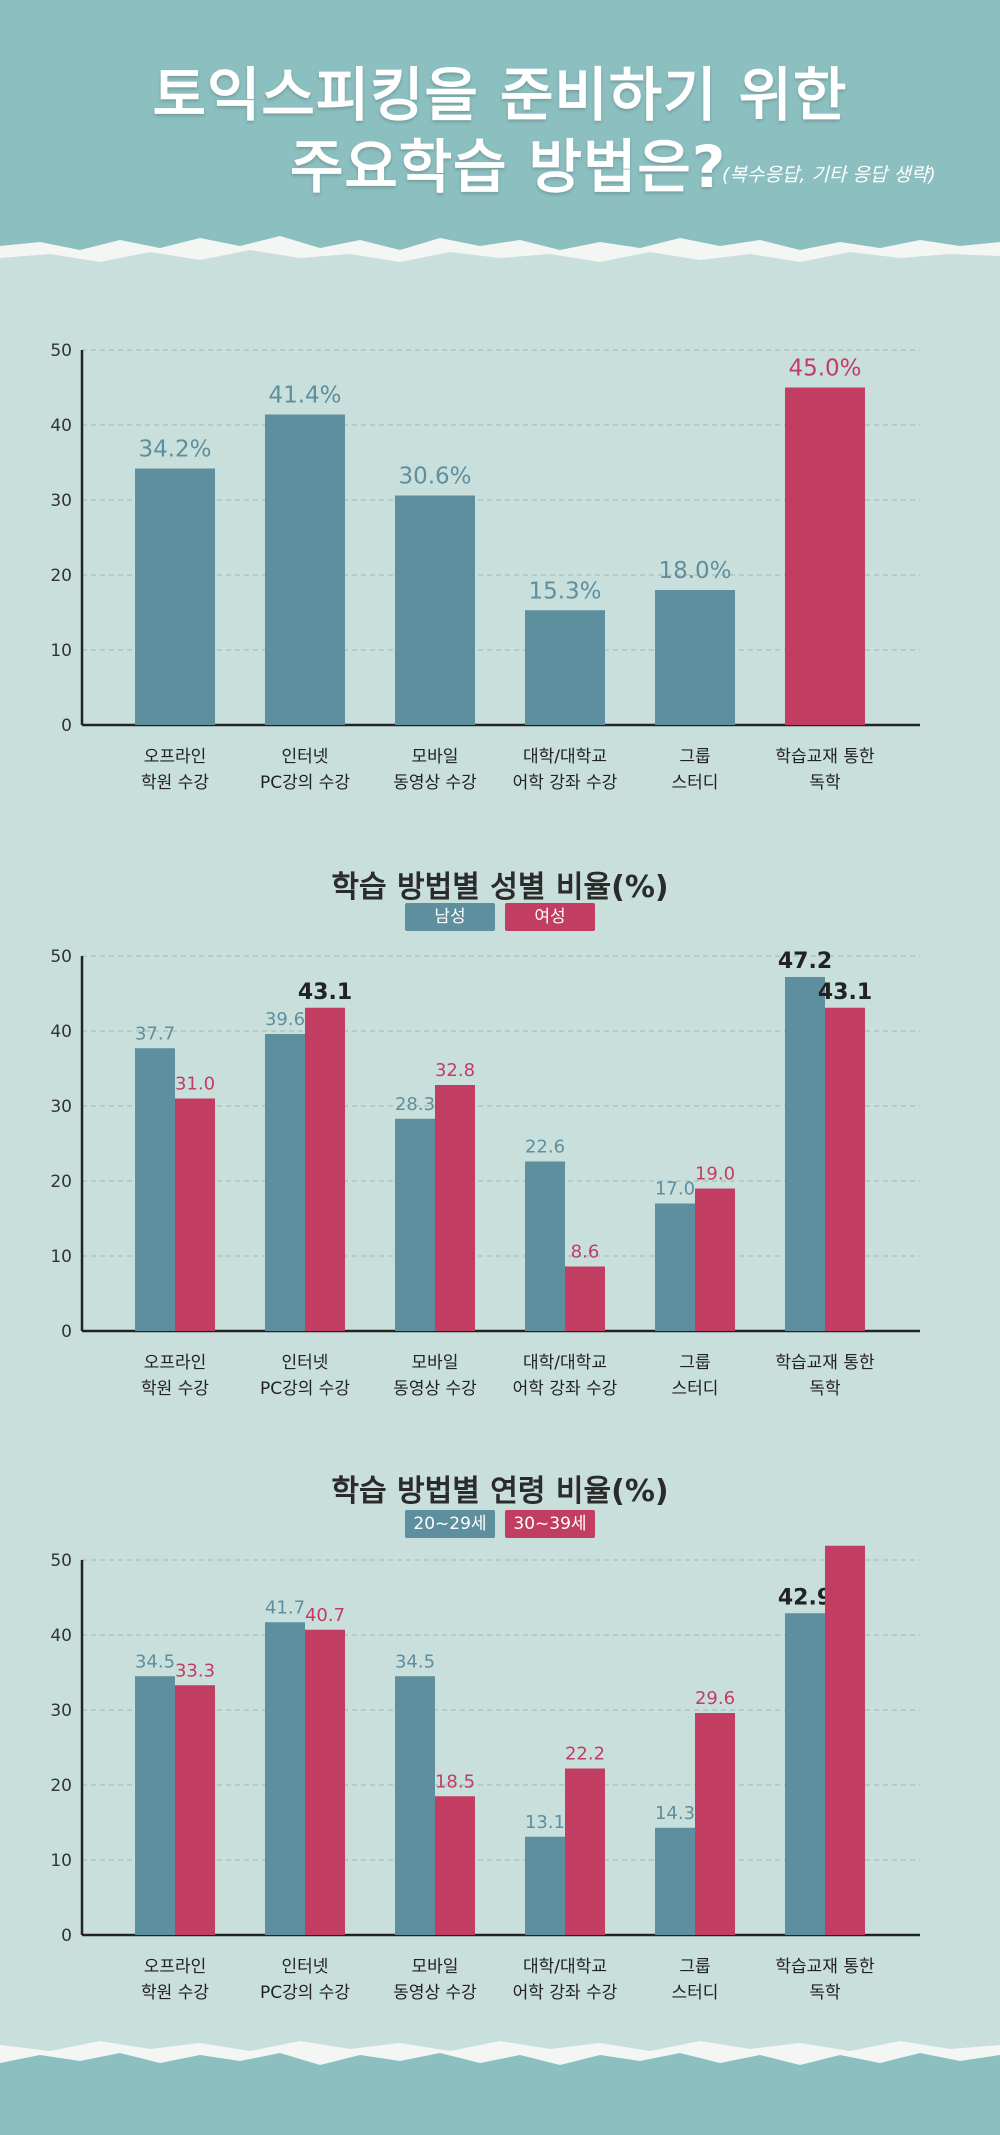 Image resolution: width=1000 pixels, height=2135 pixels. What do you see at coordinates (455, 1070) in the screenshot?
I see `data-label: 32.8` at bounding box center [455, 1070].